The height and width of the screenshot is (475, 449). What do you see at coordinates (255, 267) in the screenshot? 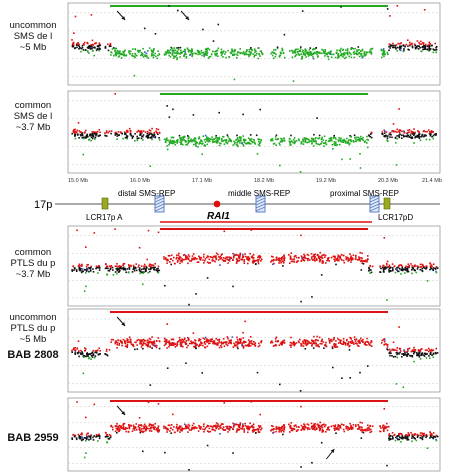
I see `probe-points` at bounding box center [255, 267].